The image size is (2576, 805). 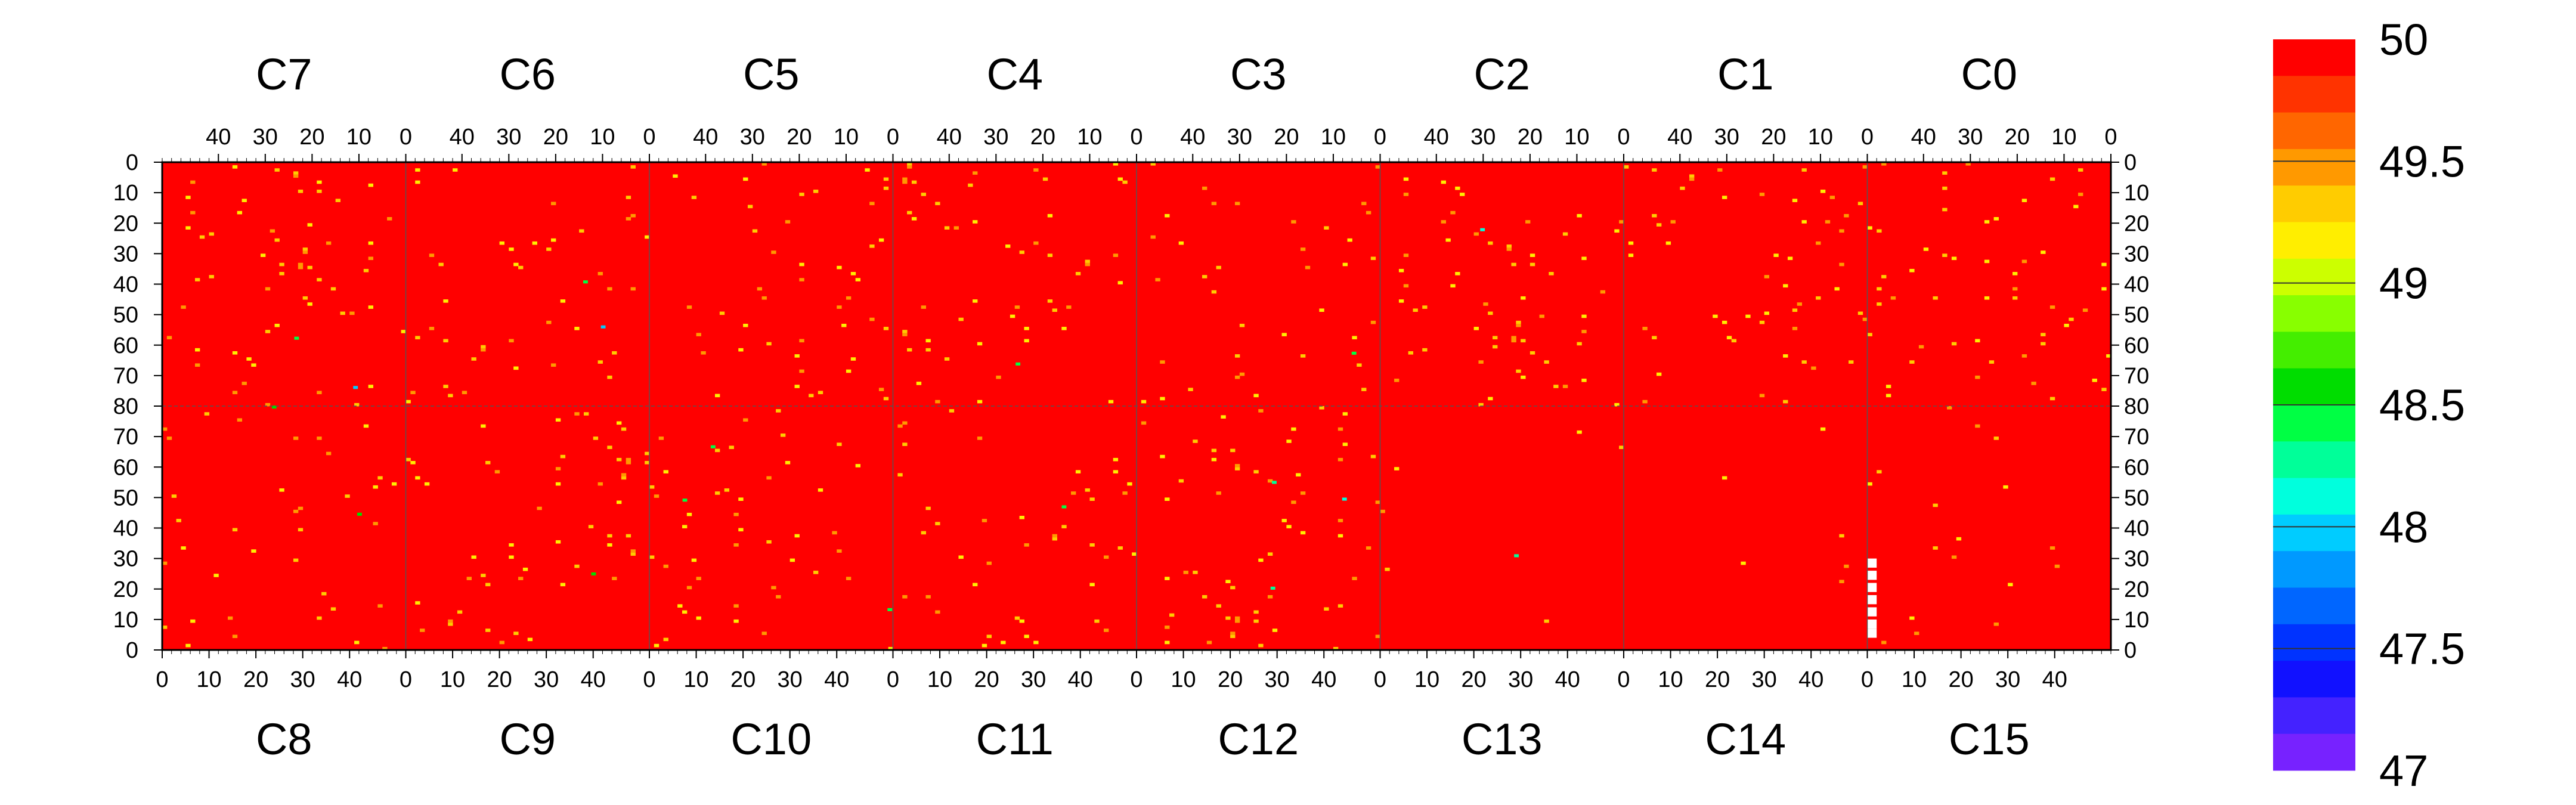 What do you see at coordinates (2131, 650) in the screenshot?
I see `right-y-tick-label: 0` at bounding box center [2131, 650].